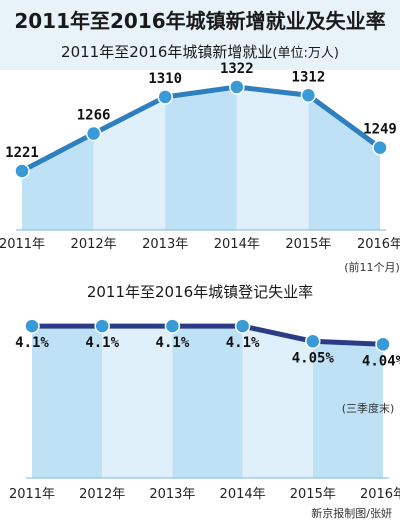 Image resolution: width=400 pixels, height=523 pixels. Describe the element at coordinates (305, 53) in the screenshot. I see `chart1-unit-note: (单位:万人)` at that location.